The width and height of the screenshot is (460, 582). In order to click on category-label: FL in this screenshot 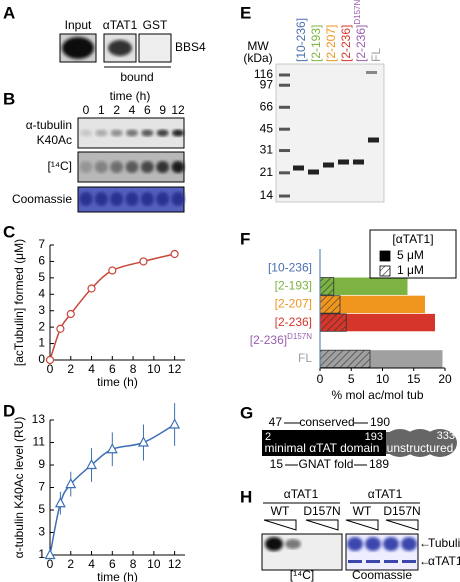, I will do `click(305, 358)`.